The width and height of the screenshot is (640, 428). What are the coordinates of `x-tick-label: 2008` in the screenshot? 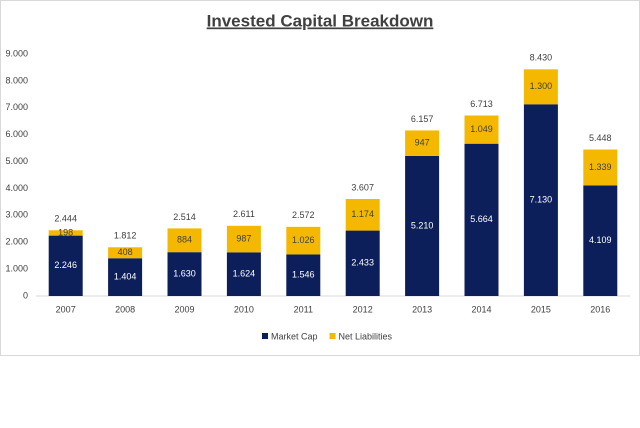 It's located at (125, 309).